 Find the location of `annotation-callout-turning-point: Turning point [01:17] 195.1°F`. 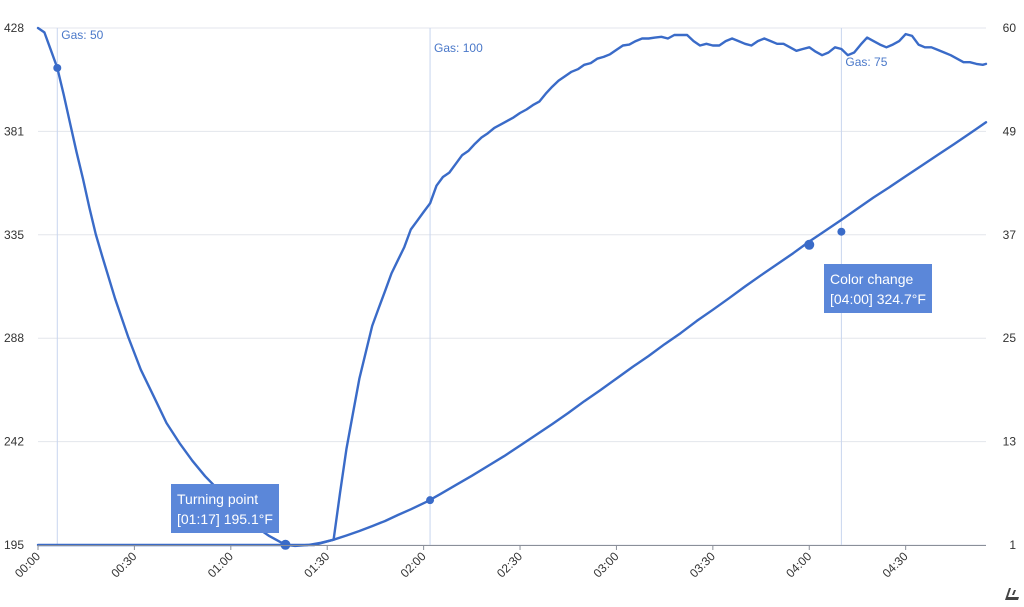

annotation-callout-turning-point: Turning point [01:17] 195.1°F is located at coordinates (225, 508).